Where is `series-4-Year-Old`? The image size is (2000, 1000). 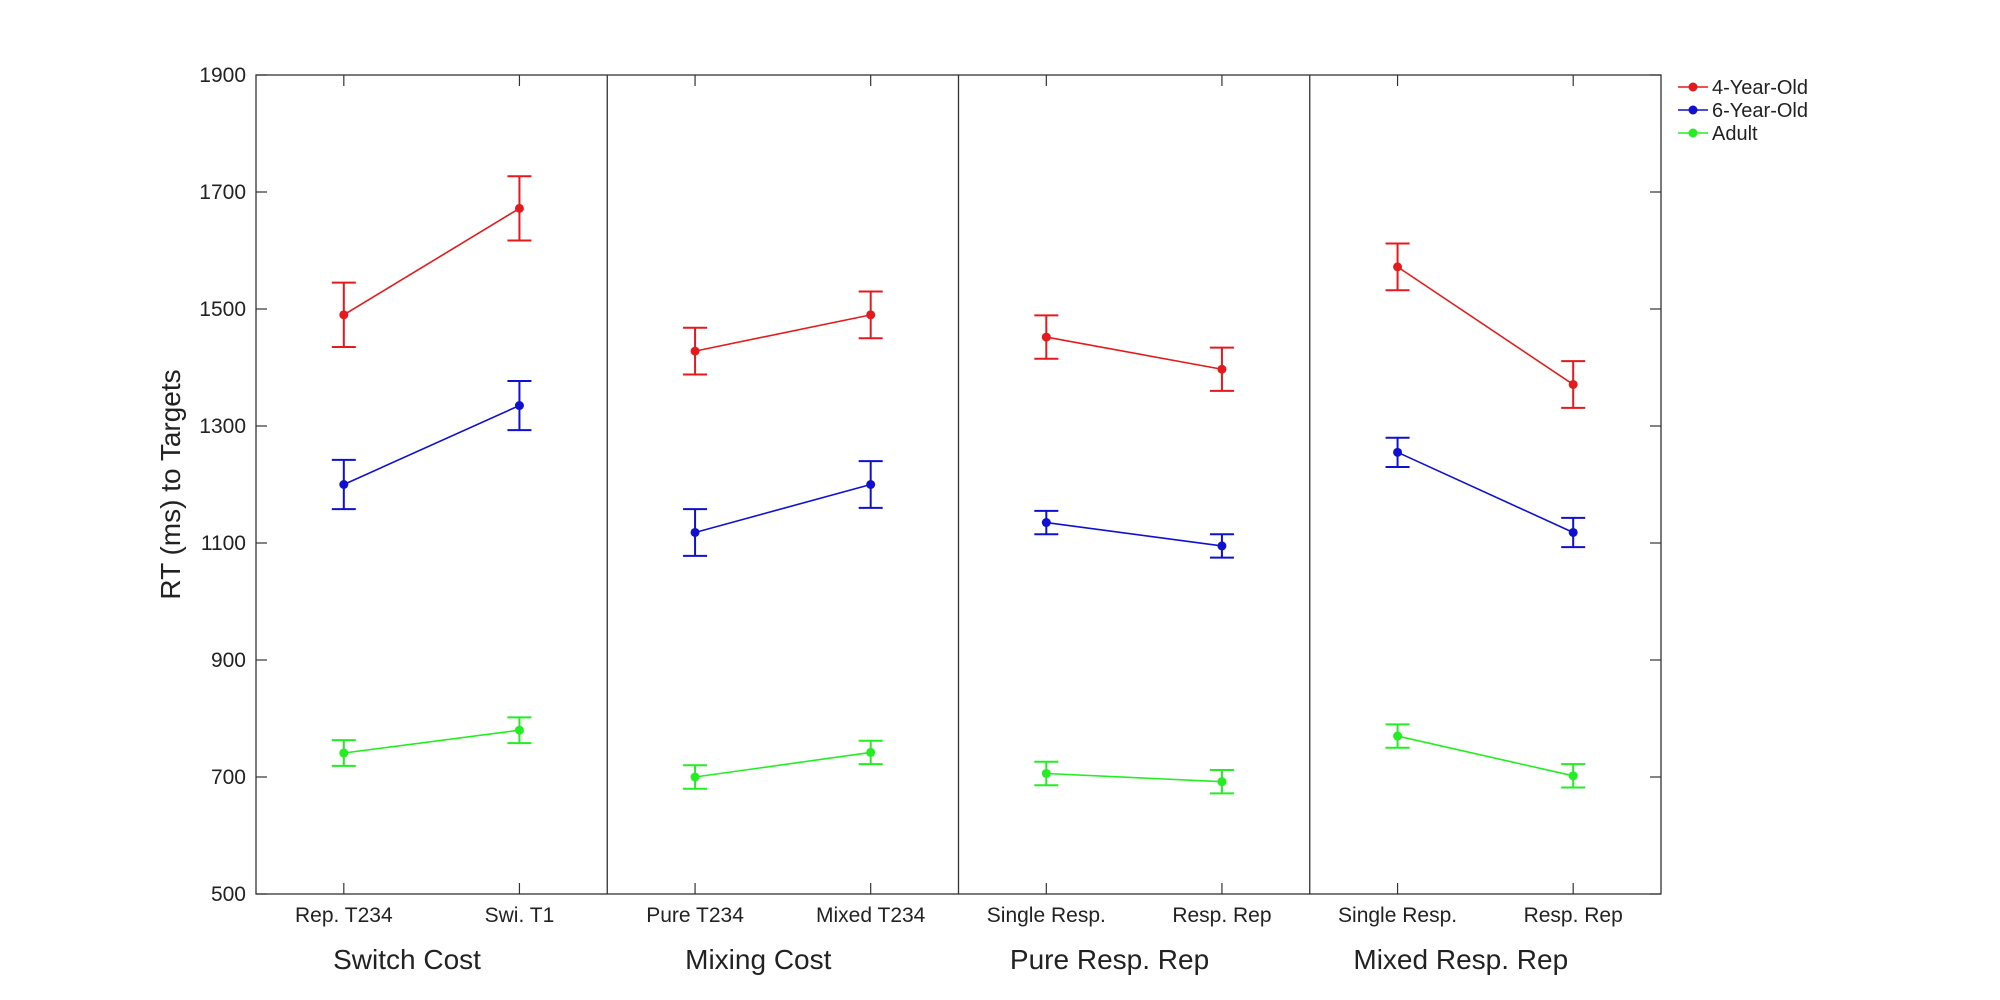 series-4-Year-Old is located at coordinates (958, 292).